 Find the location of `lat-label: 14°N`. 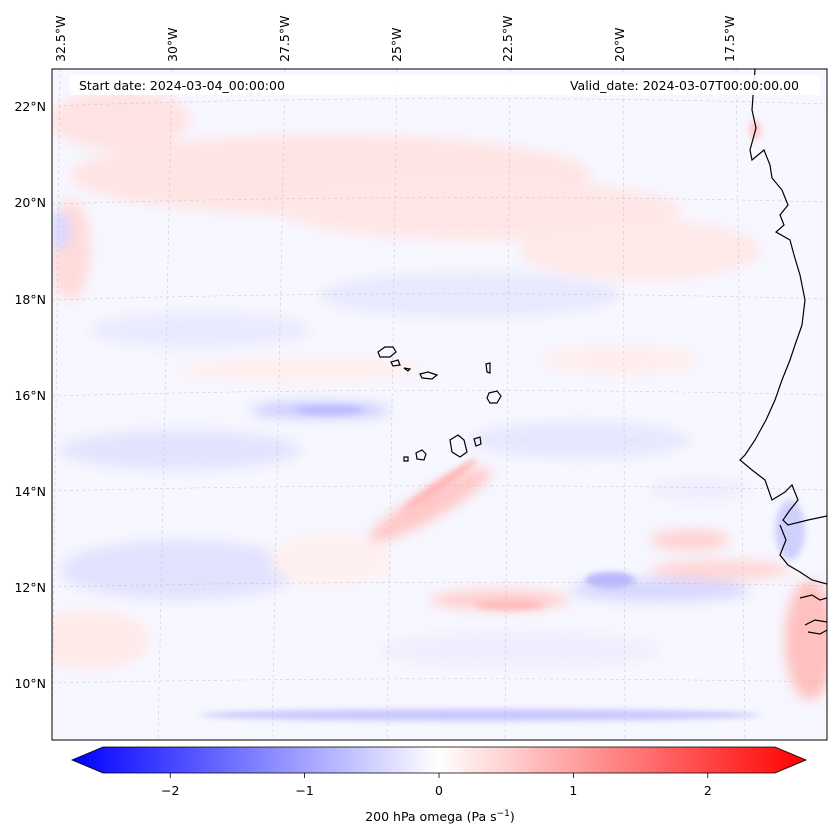

lat-label: 14°N is located at coordinates (30, 491).